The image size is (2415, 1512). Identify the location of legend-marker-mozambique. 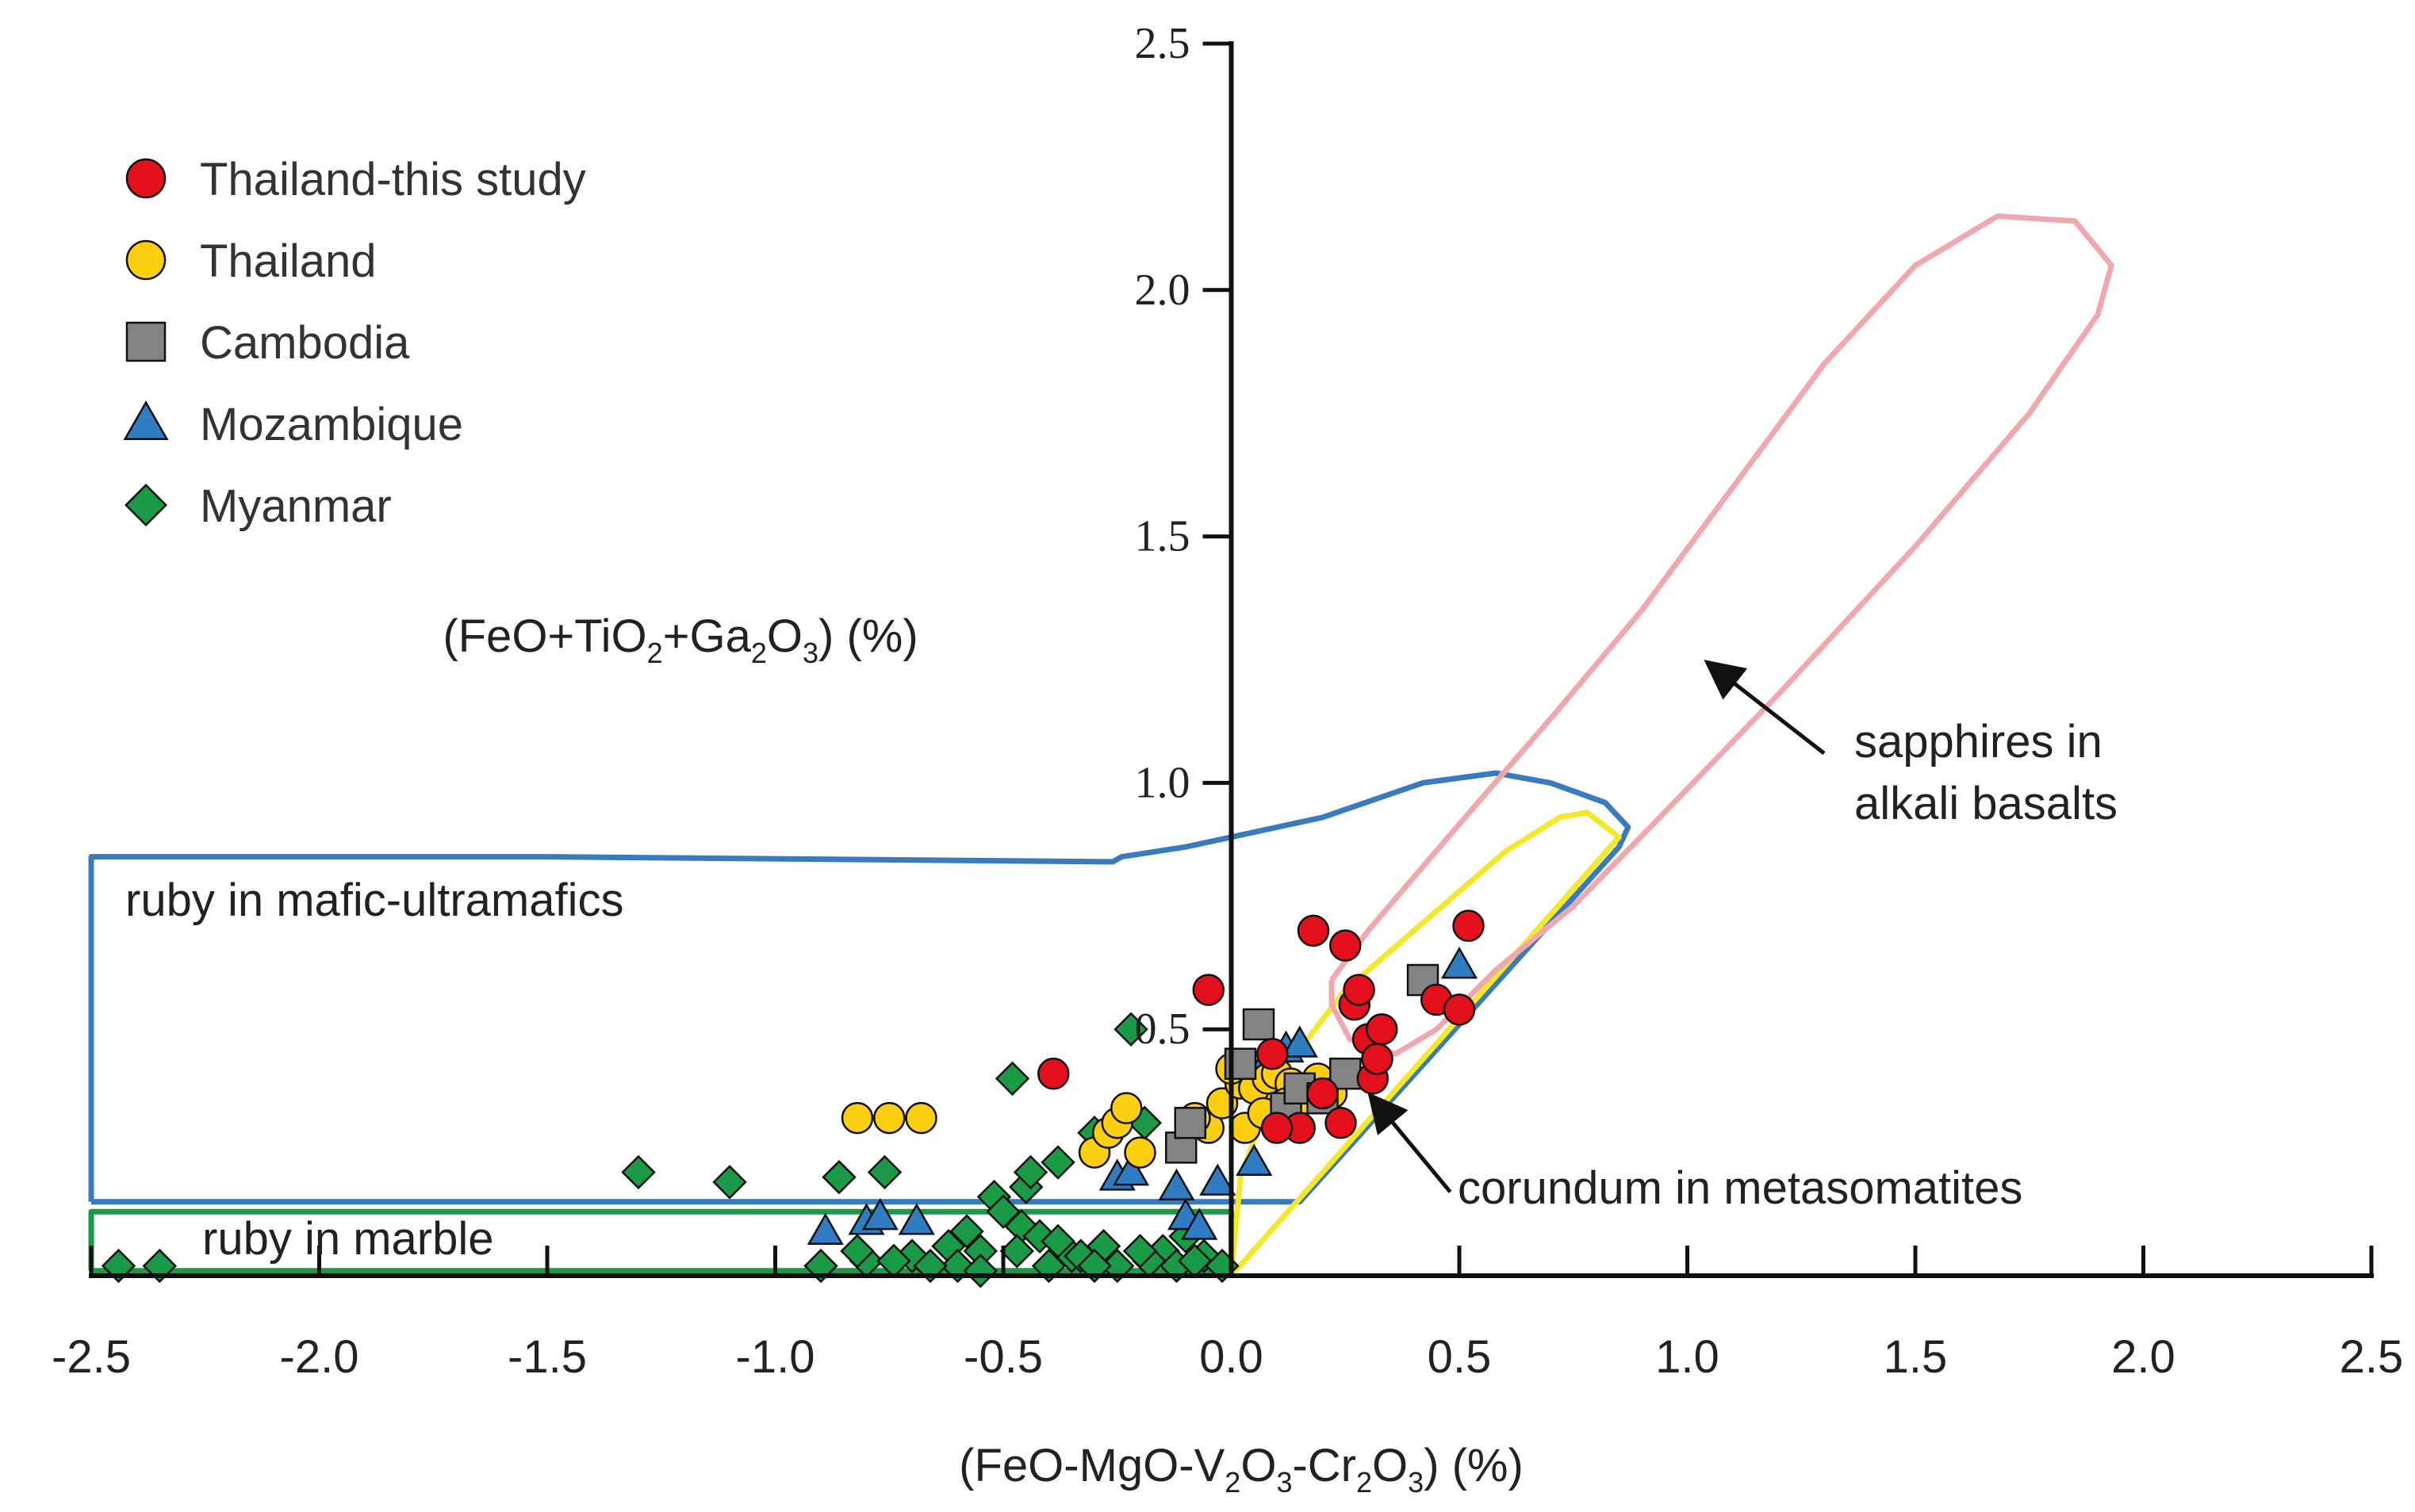
(146, 420).